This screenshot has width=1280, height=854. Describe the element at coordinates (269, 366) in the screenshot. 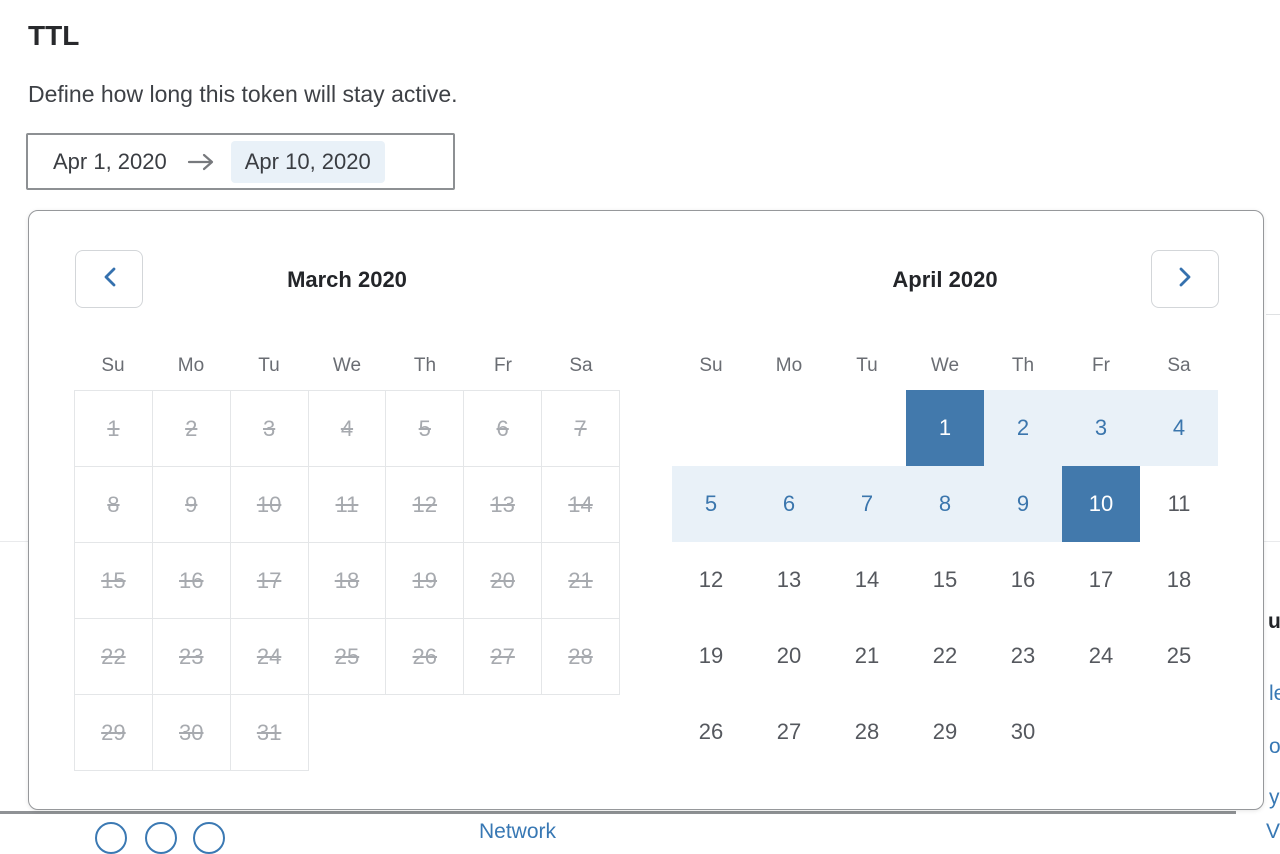

I see `weekday-label: Tu` at that location.